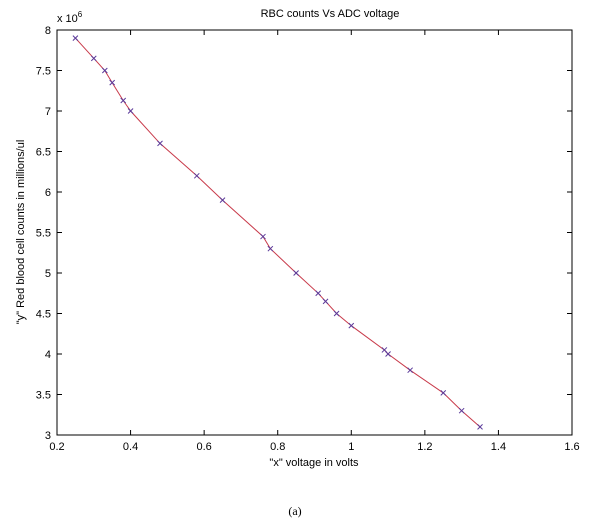 The height and width of the screenshot is (530, 590). What do you see at coordinates (277, 447) in the screenshot?
I see `x-tick-label: 0.8` at bounding box center [277, 447].